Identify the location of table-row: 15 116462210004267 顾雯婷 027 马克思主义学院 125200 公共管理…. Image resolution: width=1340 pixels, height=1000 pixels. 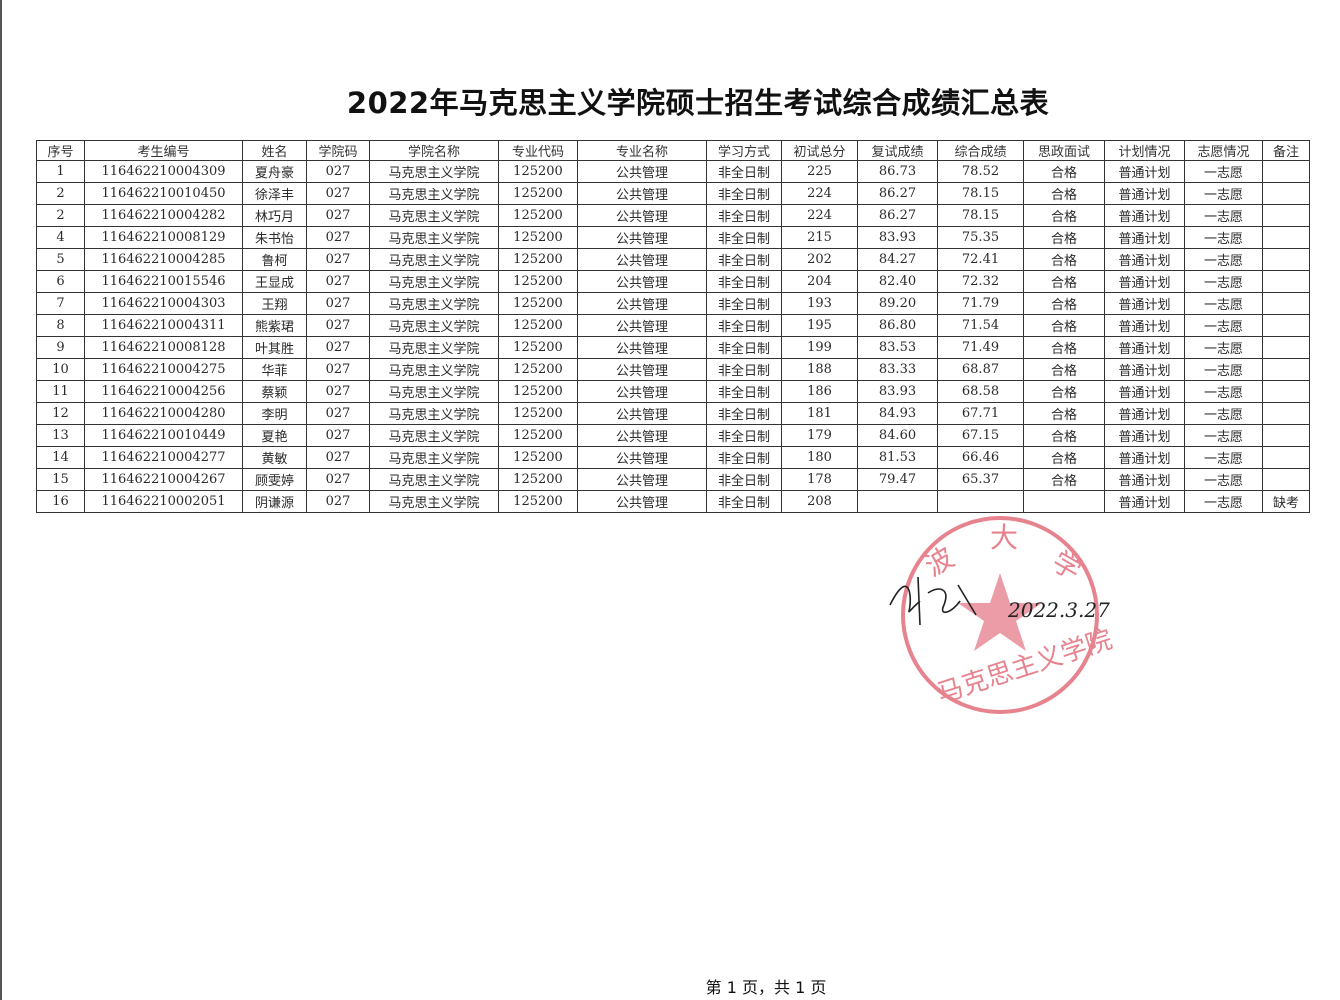
(673, 479).